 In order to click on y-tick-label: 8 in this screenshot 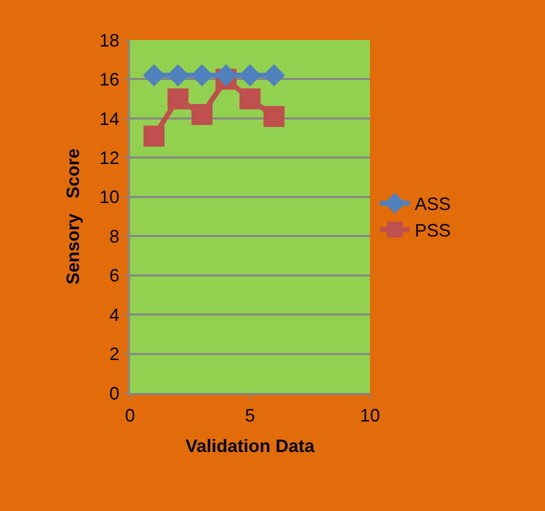, I will do `click(114, 236)`.